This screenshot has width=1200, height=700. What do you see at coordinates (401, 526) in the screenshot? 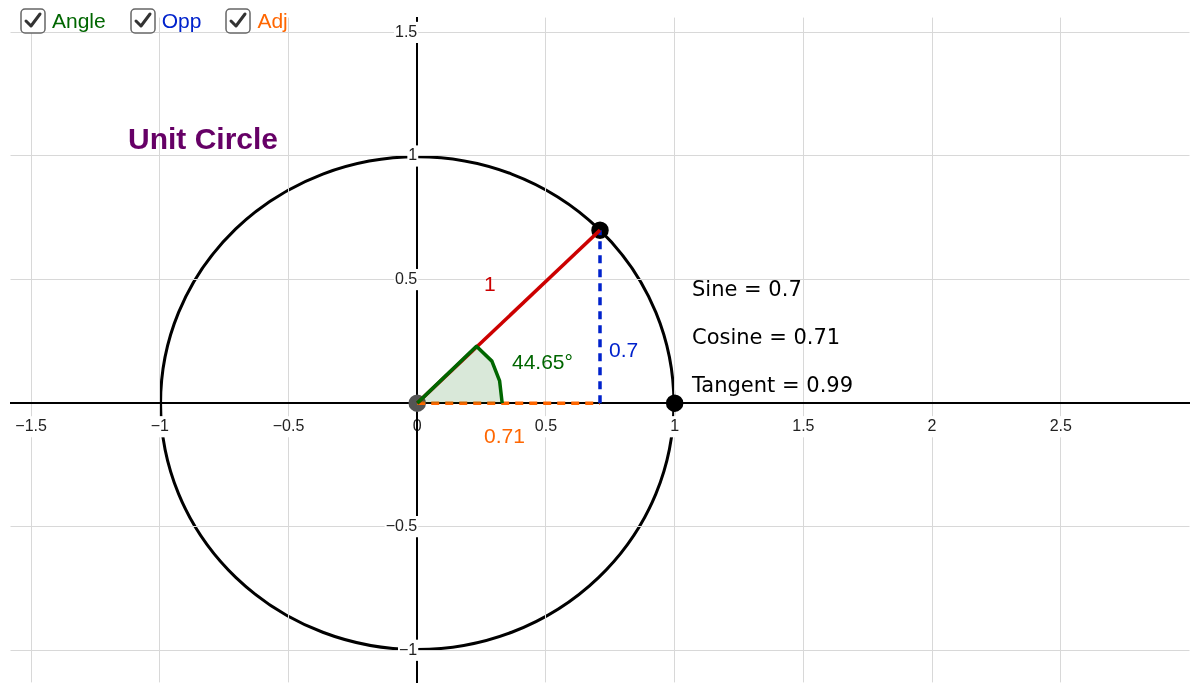
I see `y-tick-label: −0.5` at bounding box center [401, 526].